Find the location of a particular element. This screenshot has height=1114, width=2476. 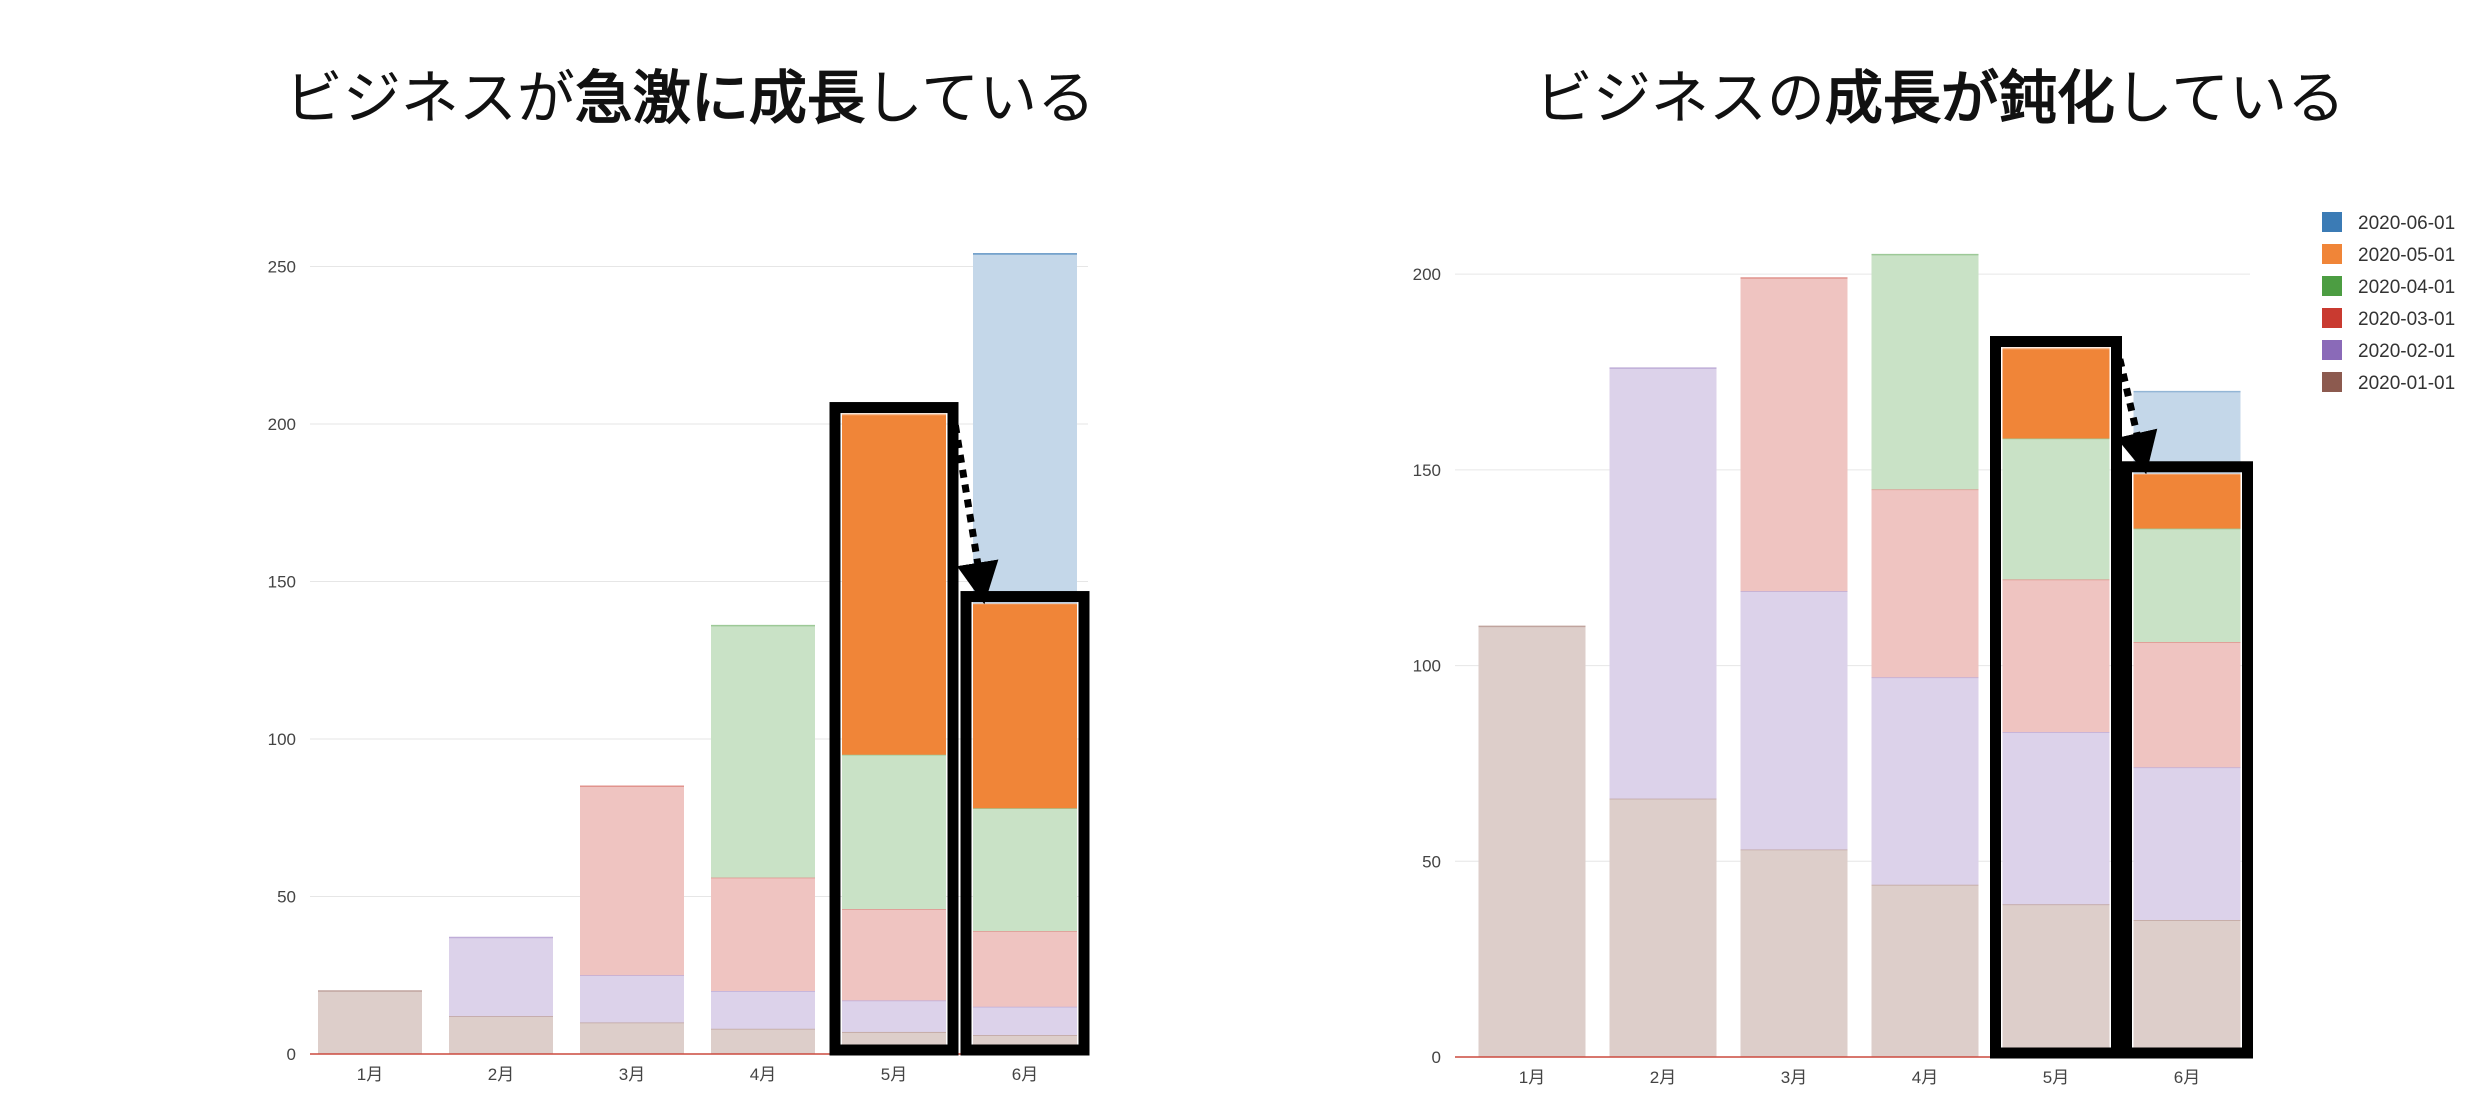

y-tick-label: 250 is located at coordinates (282, 267).